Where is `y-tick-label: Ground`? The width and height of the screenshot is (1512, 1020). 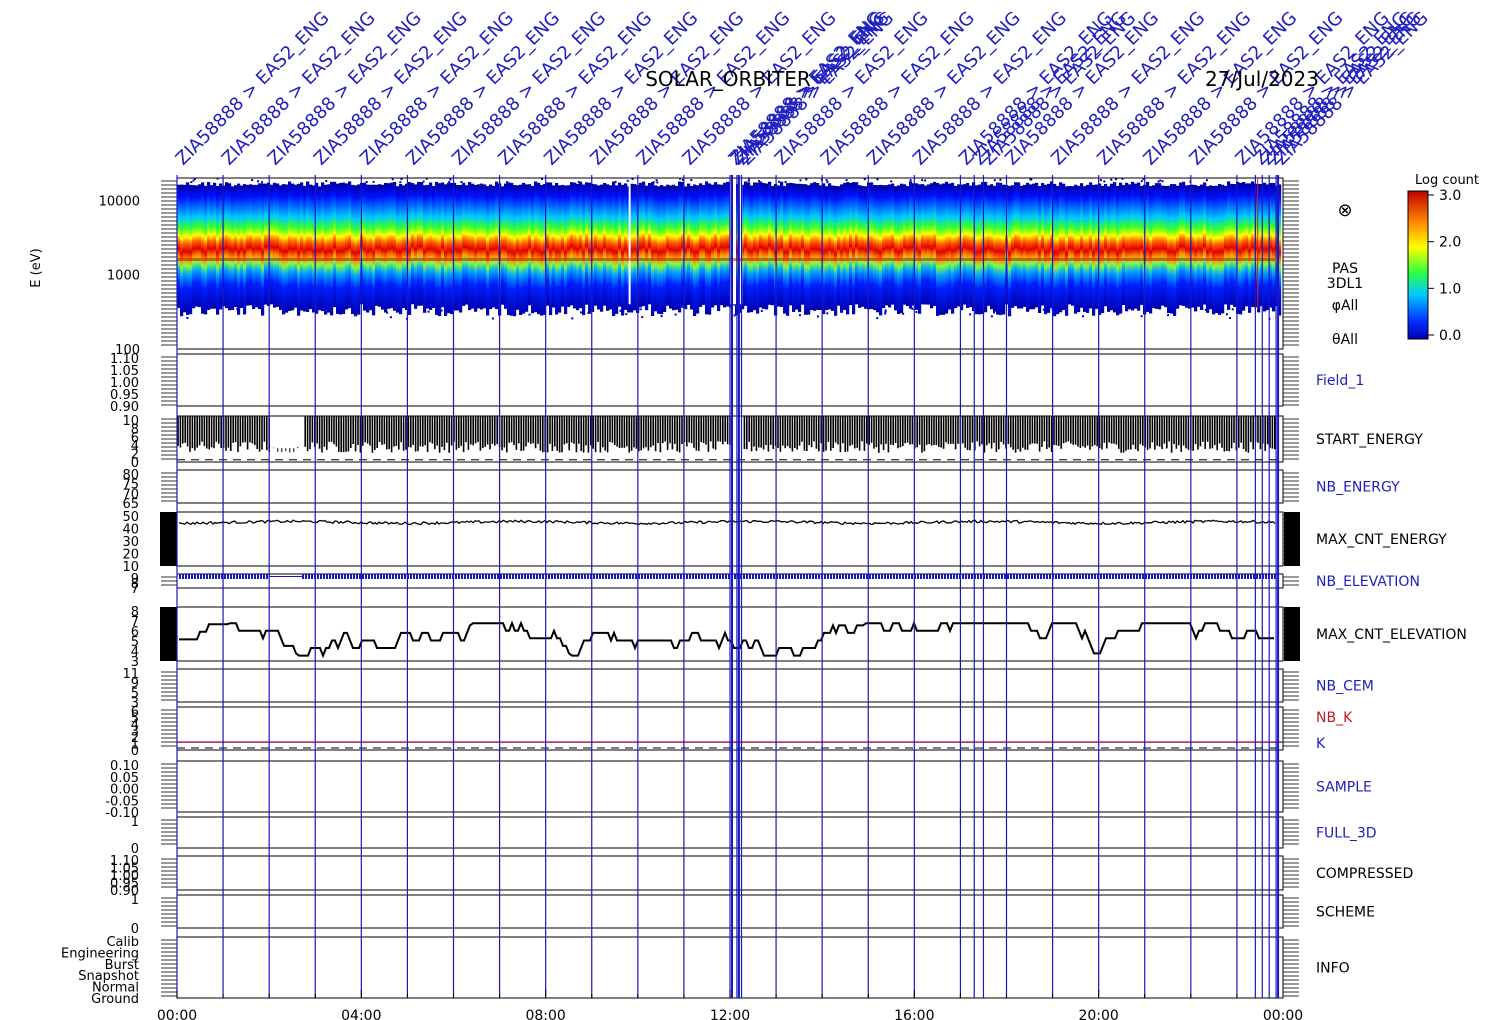 y-tick-label: Ground is located at coordinates (115, 999).